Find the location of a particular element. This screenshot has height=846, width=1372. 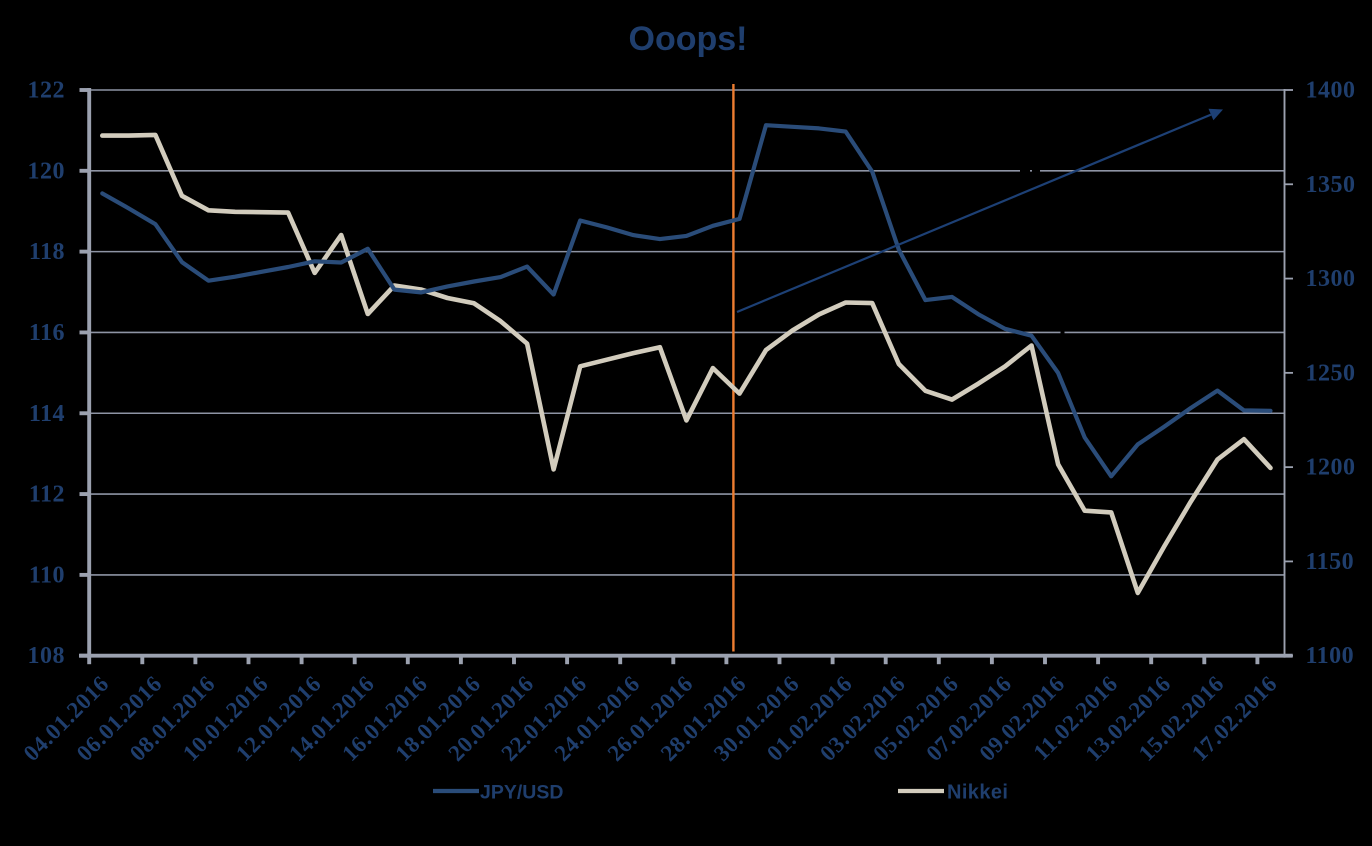

svg-text: 108 is located at coordinates (47, 656).